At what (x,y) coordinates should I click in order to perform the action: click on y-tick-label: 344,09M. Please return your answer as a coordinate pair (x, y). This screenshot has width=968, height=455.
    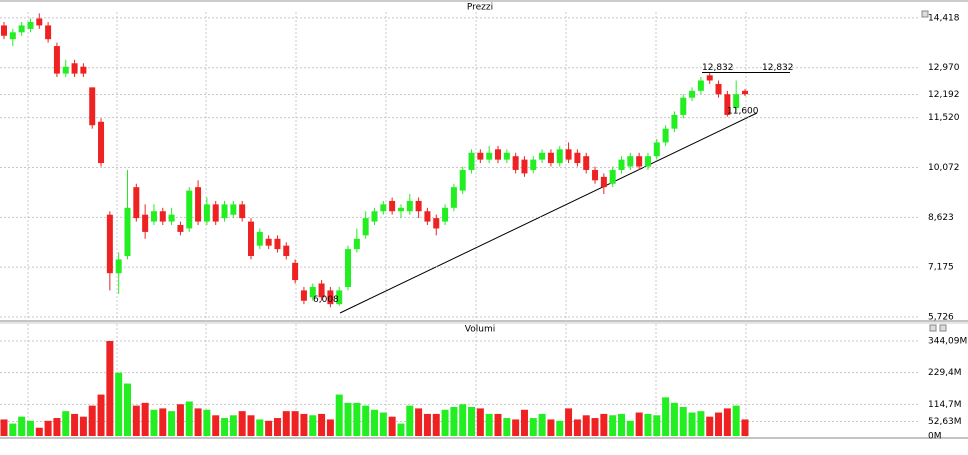
    Looking at the image, I should click on (947, 341).